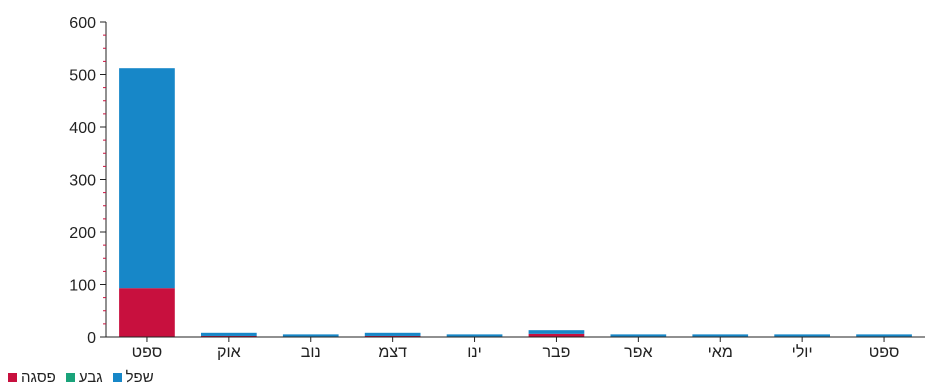 The width and height of the screenshot is (942, 387). I want to click on y-tick-label: 600, so click(82, 23).